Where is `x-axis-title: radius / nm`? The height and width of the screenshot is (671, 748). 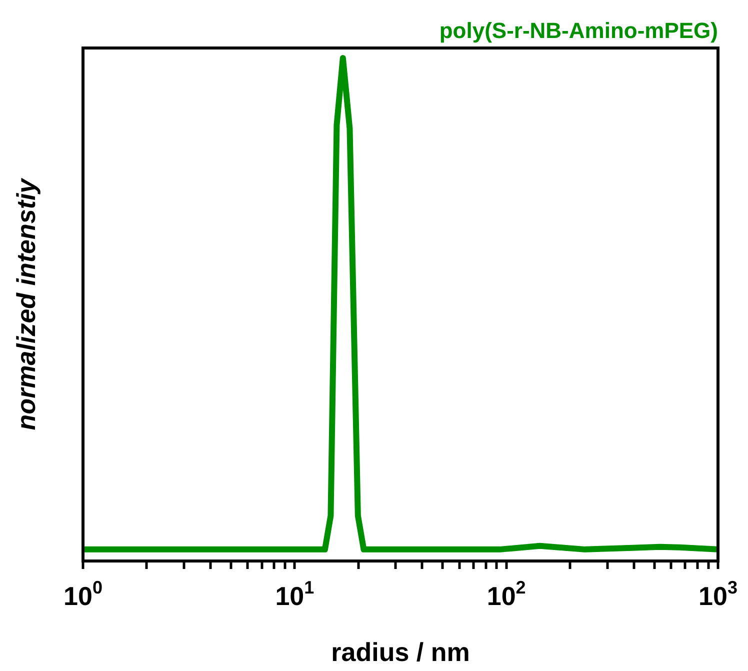
x-axis-title: radius / nm is located at coordinates (400, 652).